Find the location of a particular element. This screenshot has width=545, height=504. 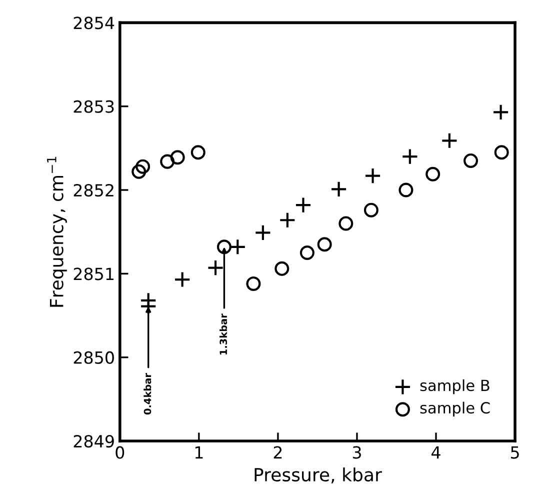

y-axis-title: Frequency, cm$^{−1}$ is located at coordinates (57, 231).